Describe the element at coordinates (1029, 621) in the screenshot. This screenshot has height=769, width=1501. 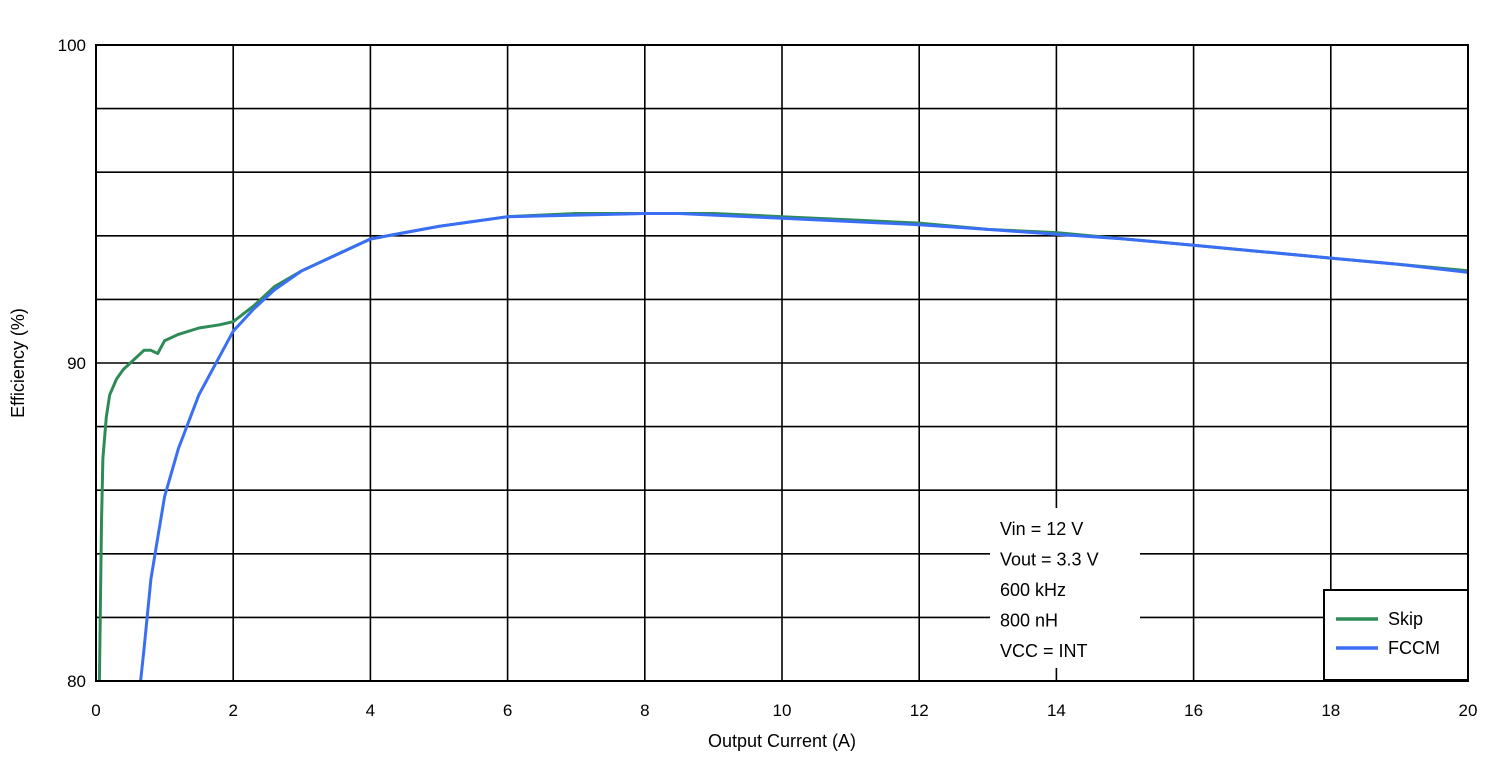
I see `annotation-line: 800 nH` at that location.